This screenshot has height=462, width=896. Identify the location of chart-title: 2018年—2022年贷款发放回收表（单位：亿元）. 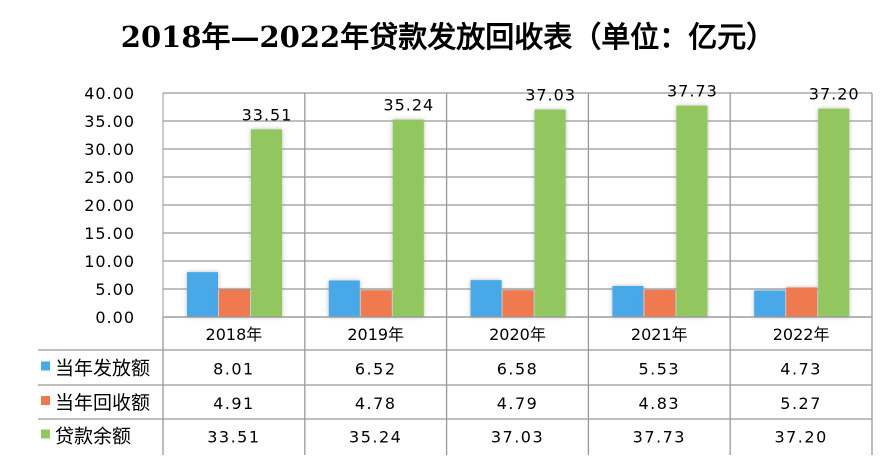
(448, 37).